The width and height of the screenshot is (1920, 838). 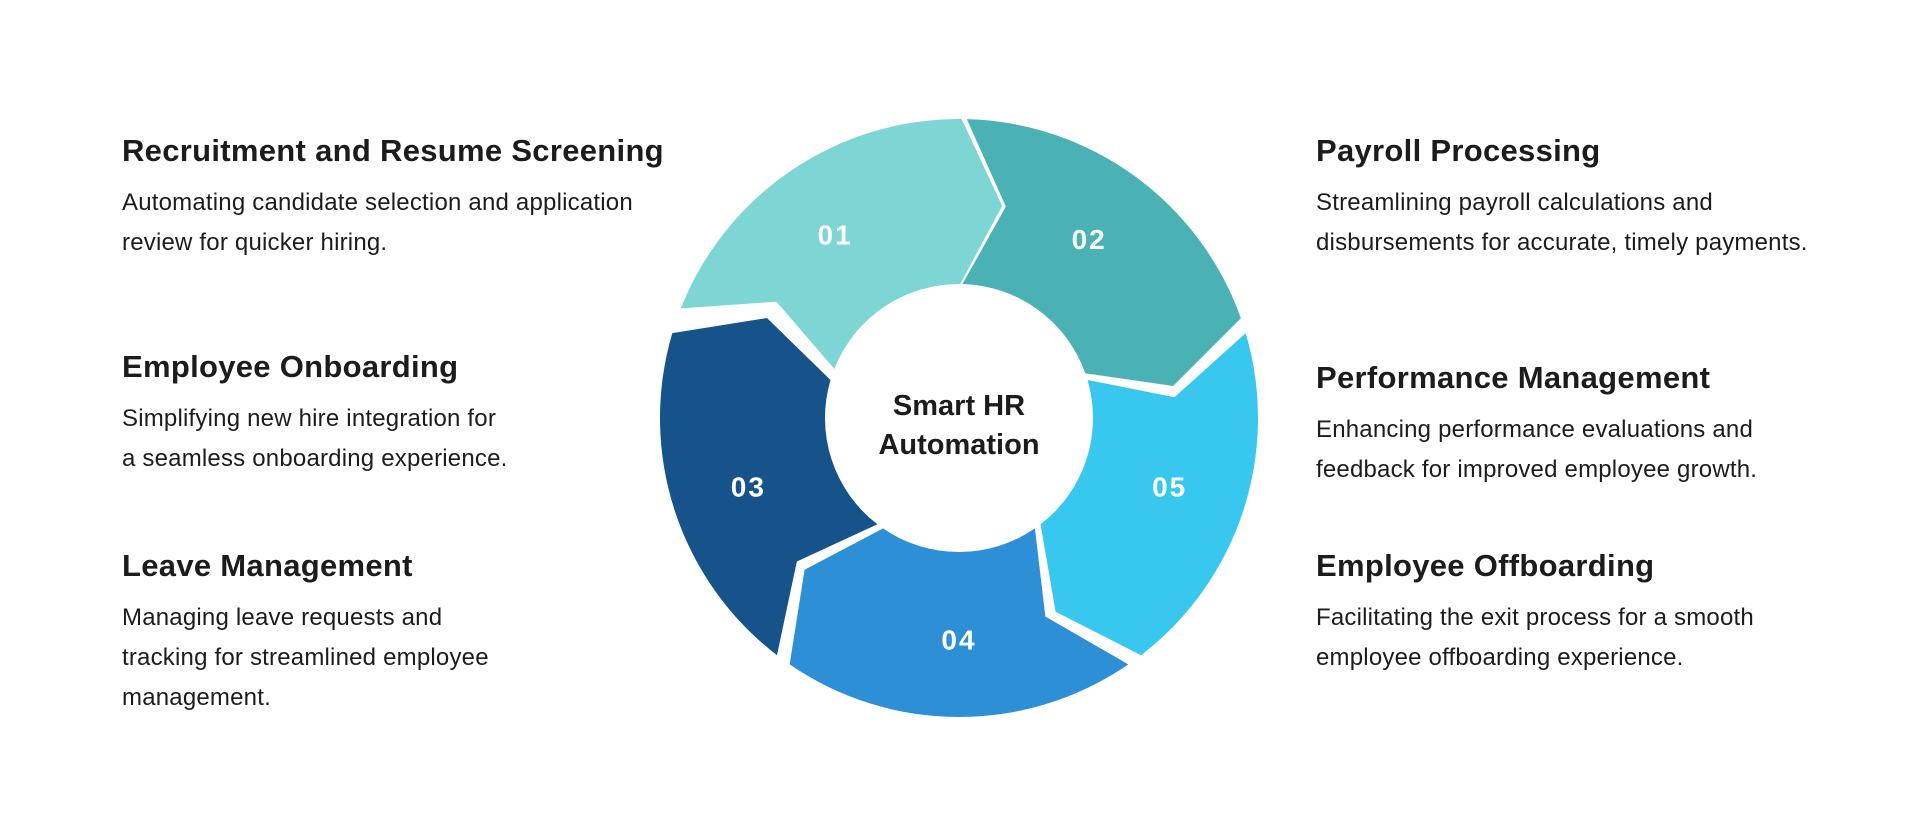 What do you see at coordinates (305, 657) in the screenshot?
I see `item-desc-line: tracking for streamlined employee` at bounding box center [305, 657].